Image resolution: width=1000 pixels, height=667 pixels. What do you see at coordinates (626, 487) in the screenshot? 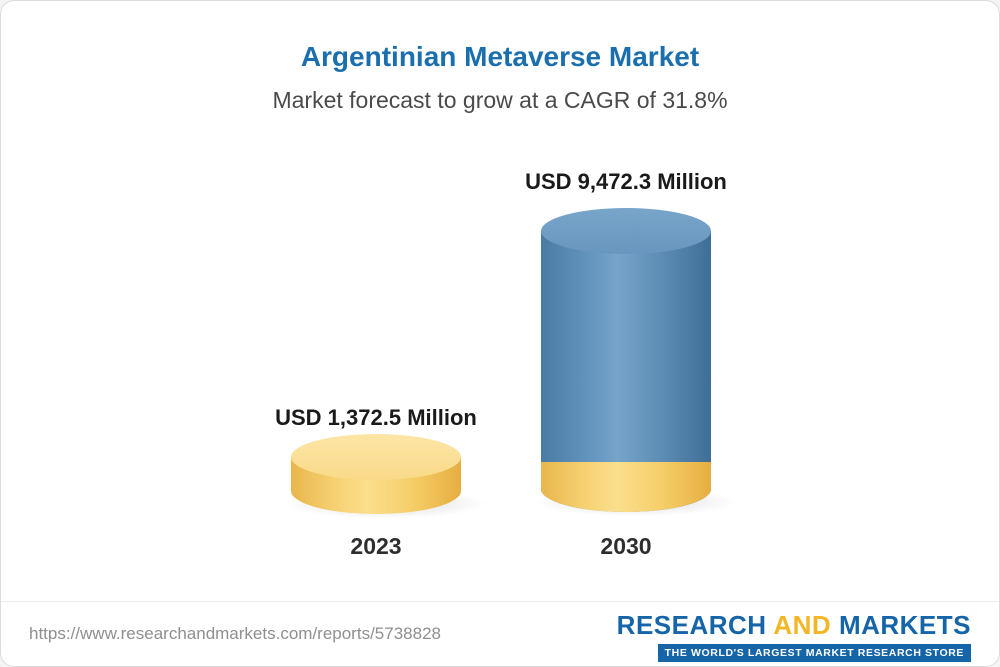
I see `bar-2030-base-band` at bounding box center [626, 487].